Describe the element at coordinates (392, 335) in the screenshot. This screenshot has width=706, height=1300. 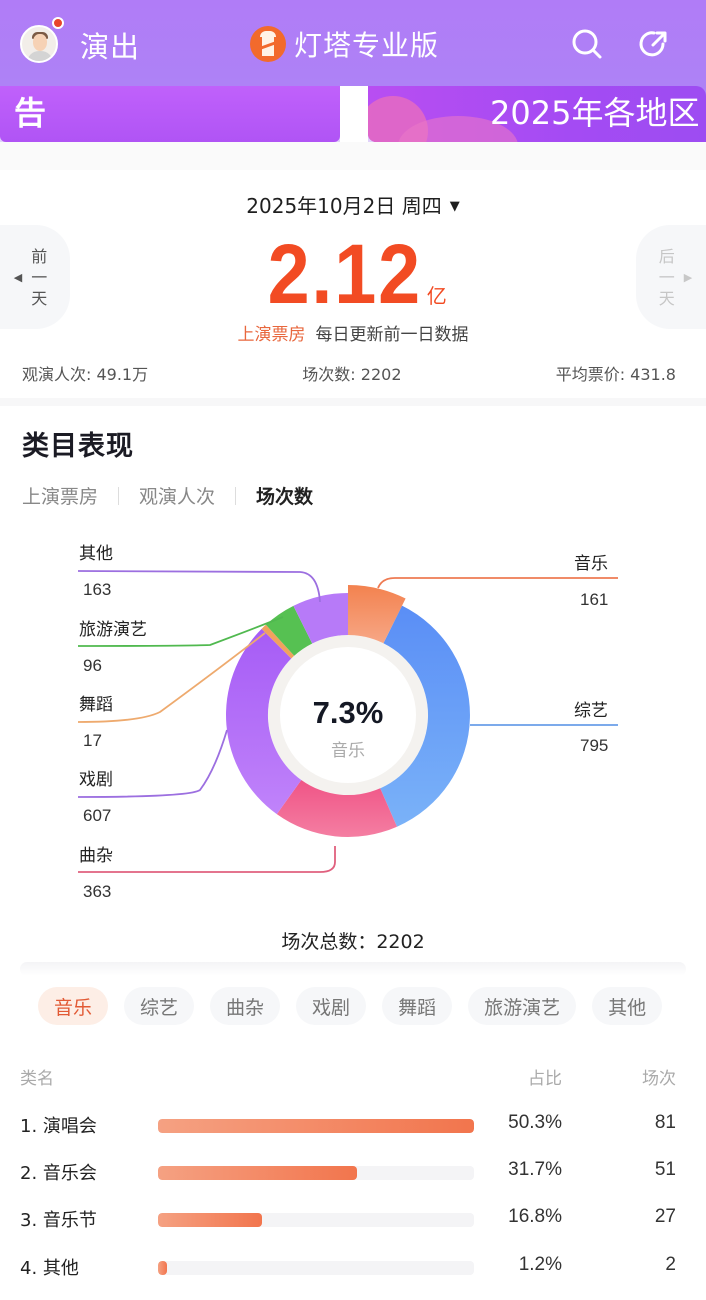
I see `update-note: 每日更新前一日数据` at that location.